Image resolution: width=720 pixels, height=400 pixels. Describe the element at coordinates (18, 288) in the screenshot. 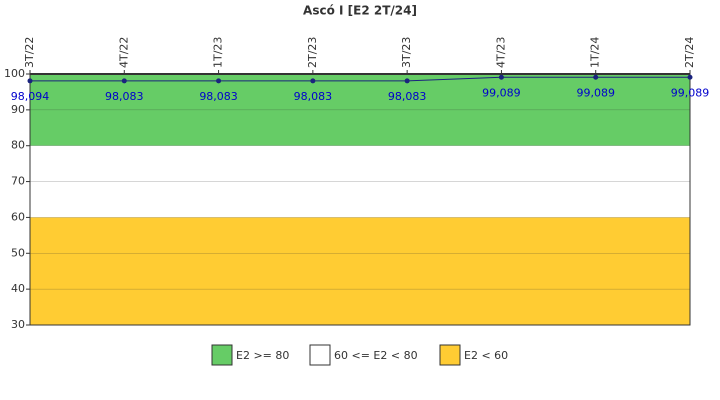

I see `y-tick-label: 40` at that location.